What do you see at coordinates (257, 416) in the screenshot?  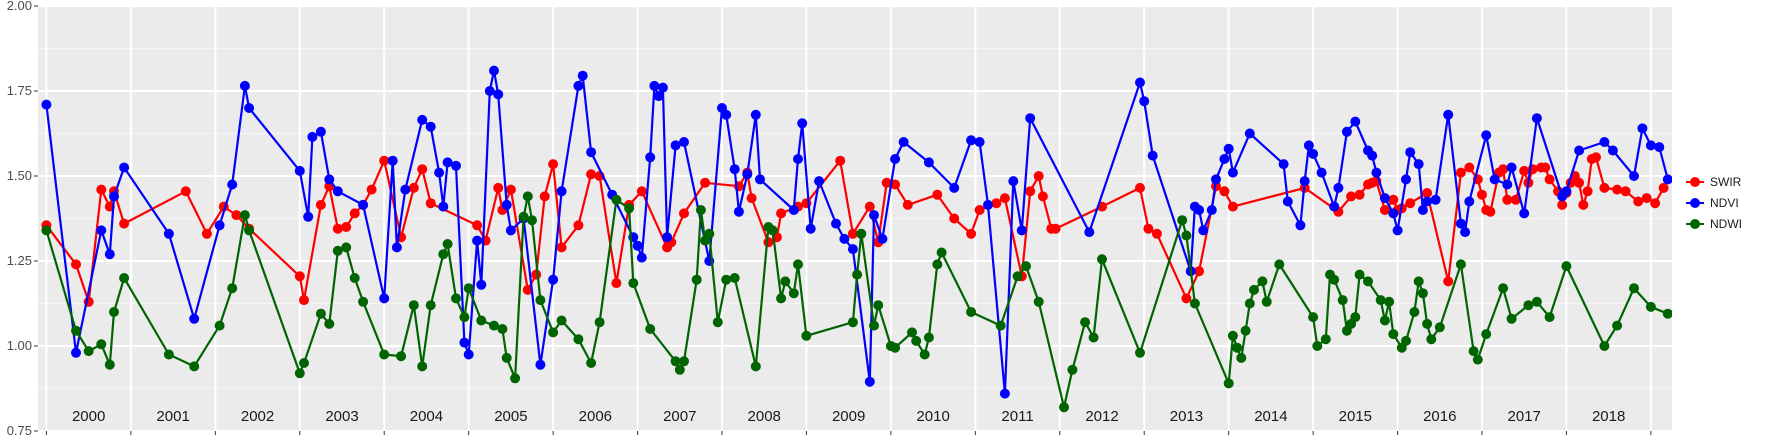 I see `year-label: 2002` at bounding box center [257, 416].